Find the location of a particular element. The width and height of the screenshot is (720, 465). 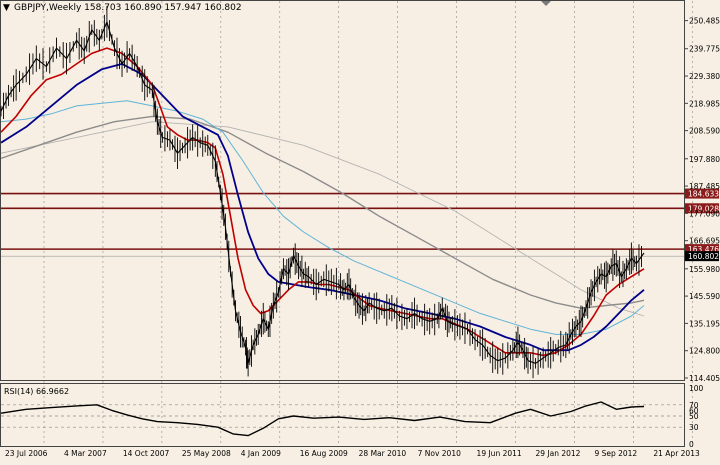

y-tick-label: 229.380 is located at coordinates (704, 76).